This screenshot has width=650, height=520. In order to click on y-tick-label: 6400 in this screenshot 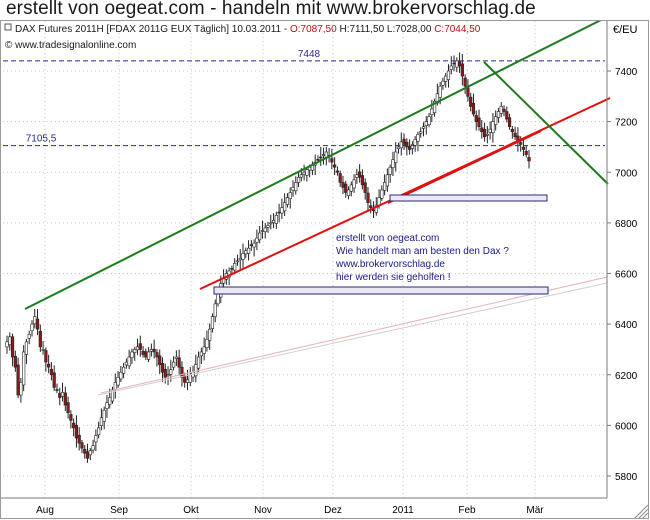, I will do `click(626, 325)`.